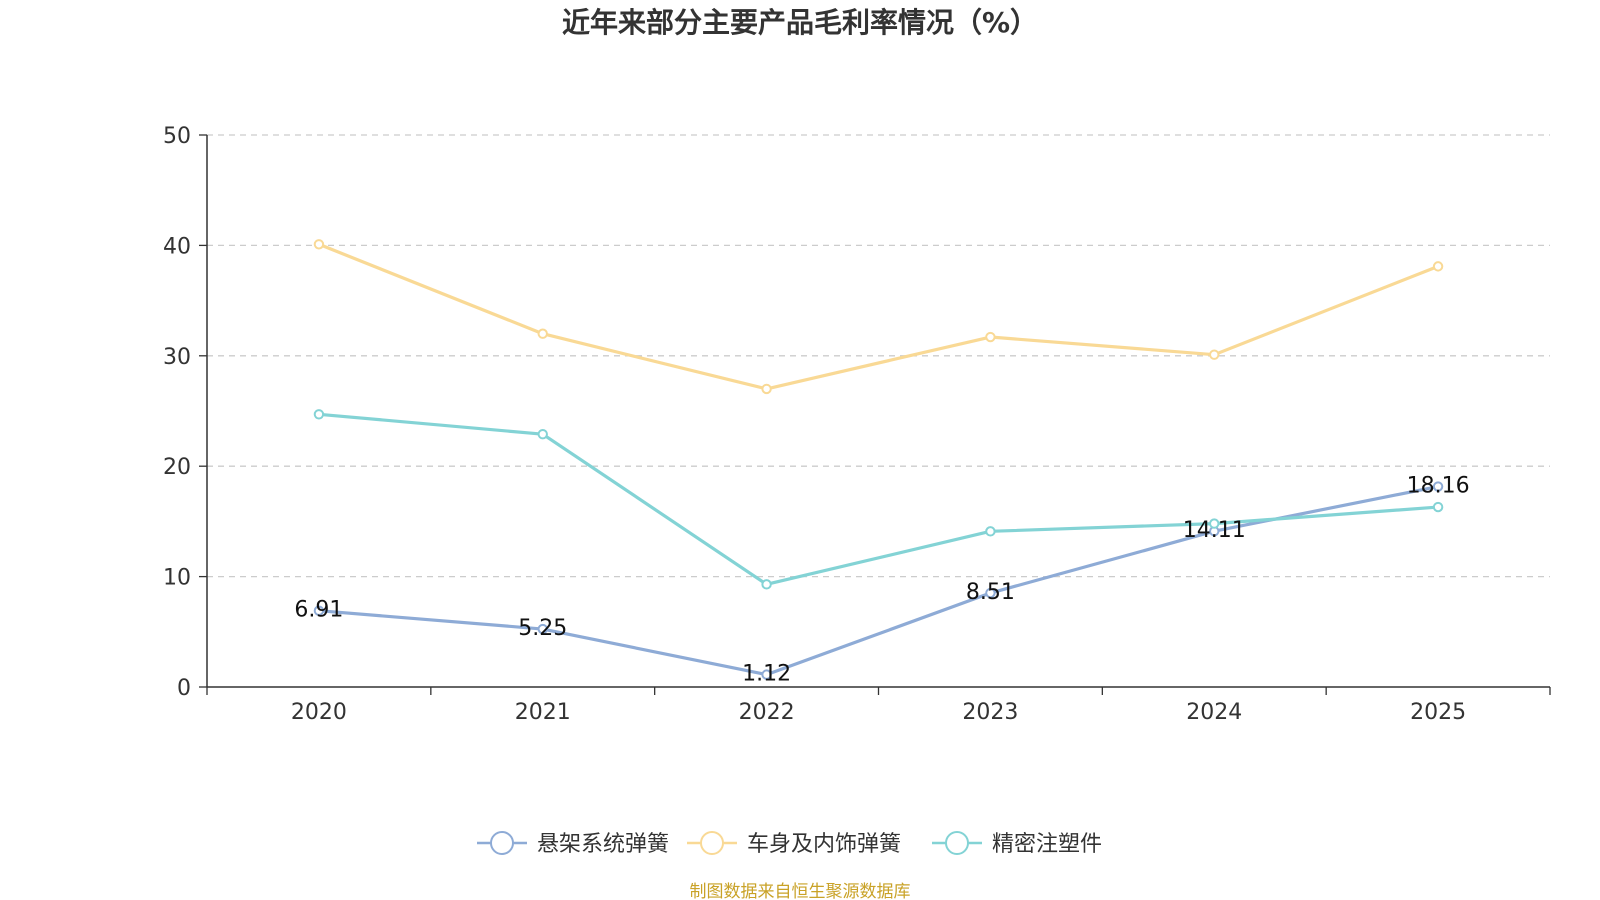 This screenshot has width=1600, height=900. I want to click on chart-title: 近年来部分主要产品毛利率情况（%）, so click(800, 22).